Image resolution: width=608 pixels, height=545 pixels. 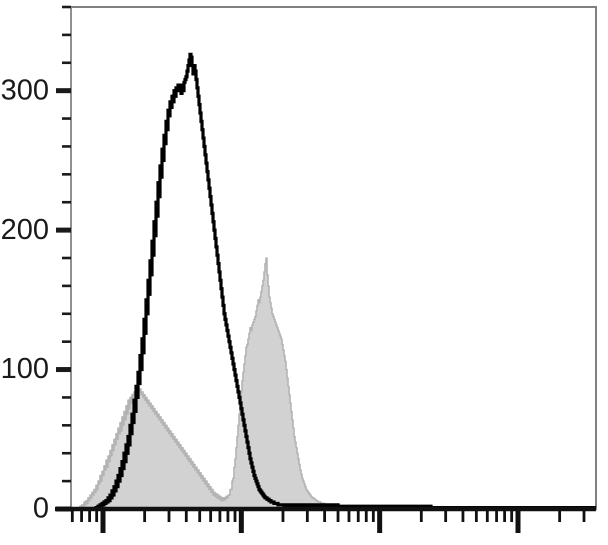 I want to click on y-axis, so click(x=64, y=258).